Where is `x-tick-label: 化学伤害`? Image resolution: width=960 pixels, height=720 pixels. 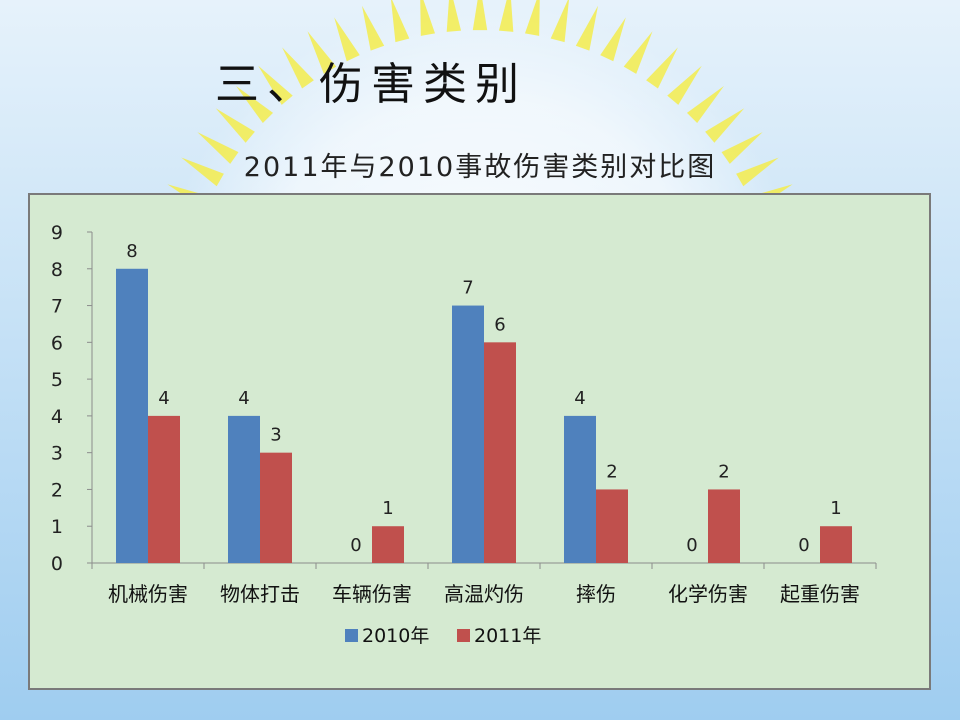 x-tick-label: 化学伤害 is located at coordinates (708, 594).